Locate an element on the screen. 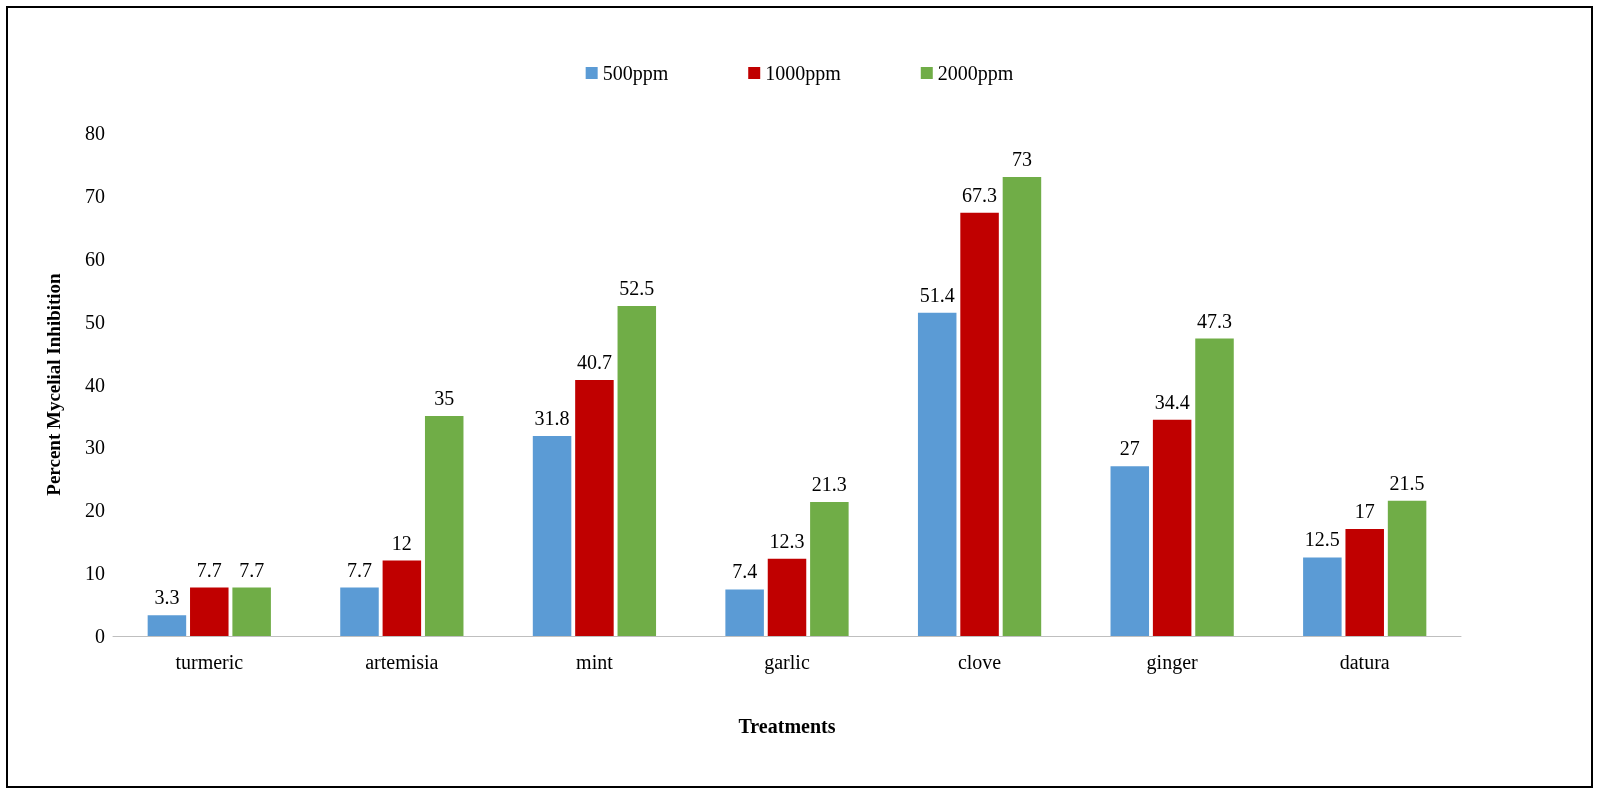 The width and height of the screenshot is (1601, 796). x-tick-label: ginger is located at coordinates (1172, 662).